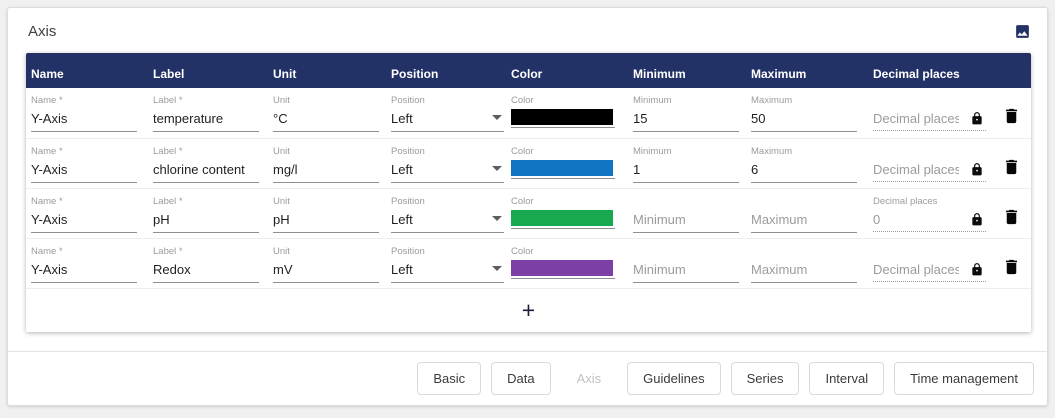 The image size is (1055, 418). What do you see at coordinates (779, 74) in the screenshot?
I see `column-header-maximum: Maximum` at bounding box center [779, 74].